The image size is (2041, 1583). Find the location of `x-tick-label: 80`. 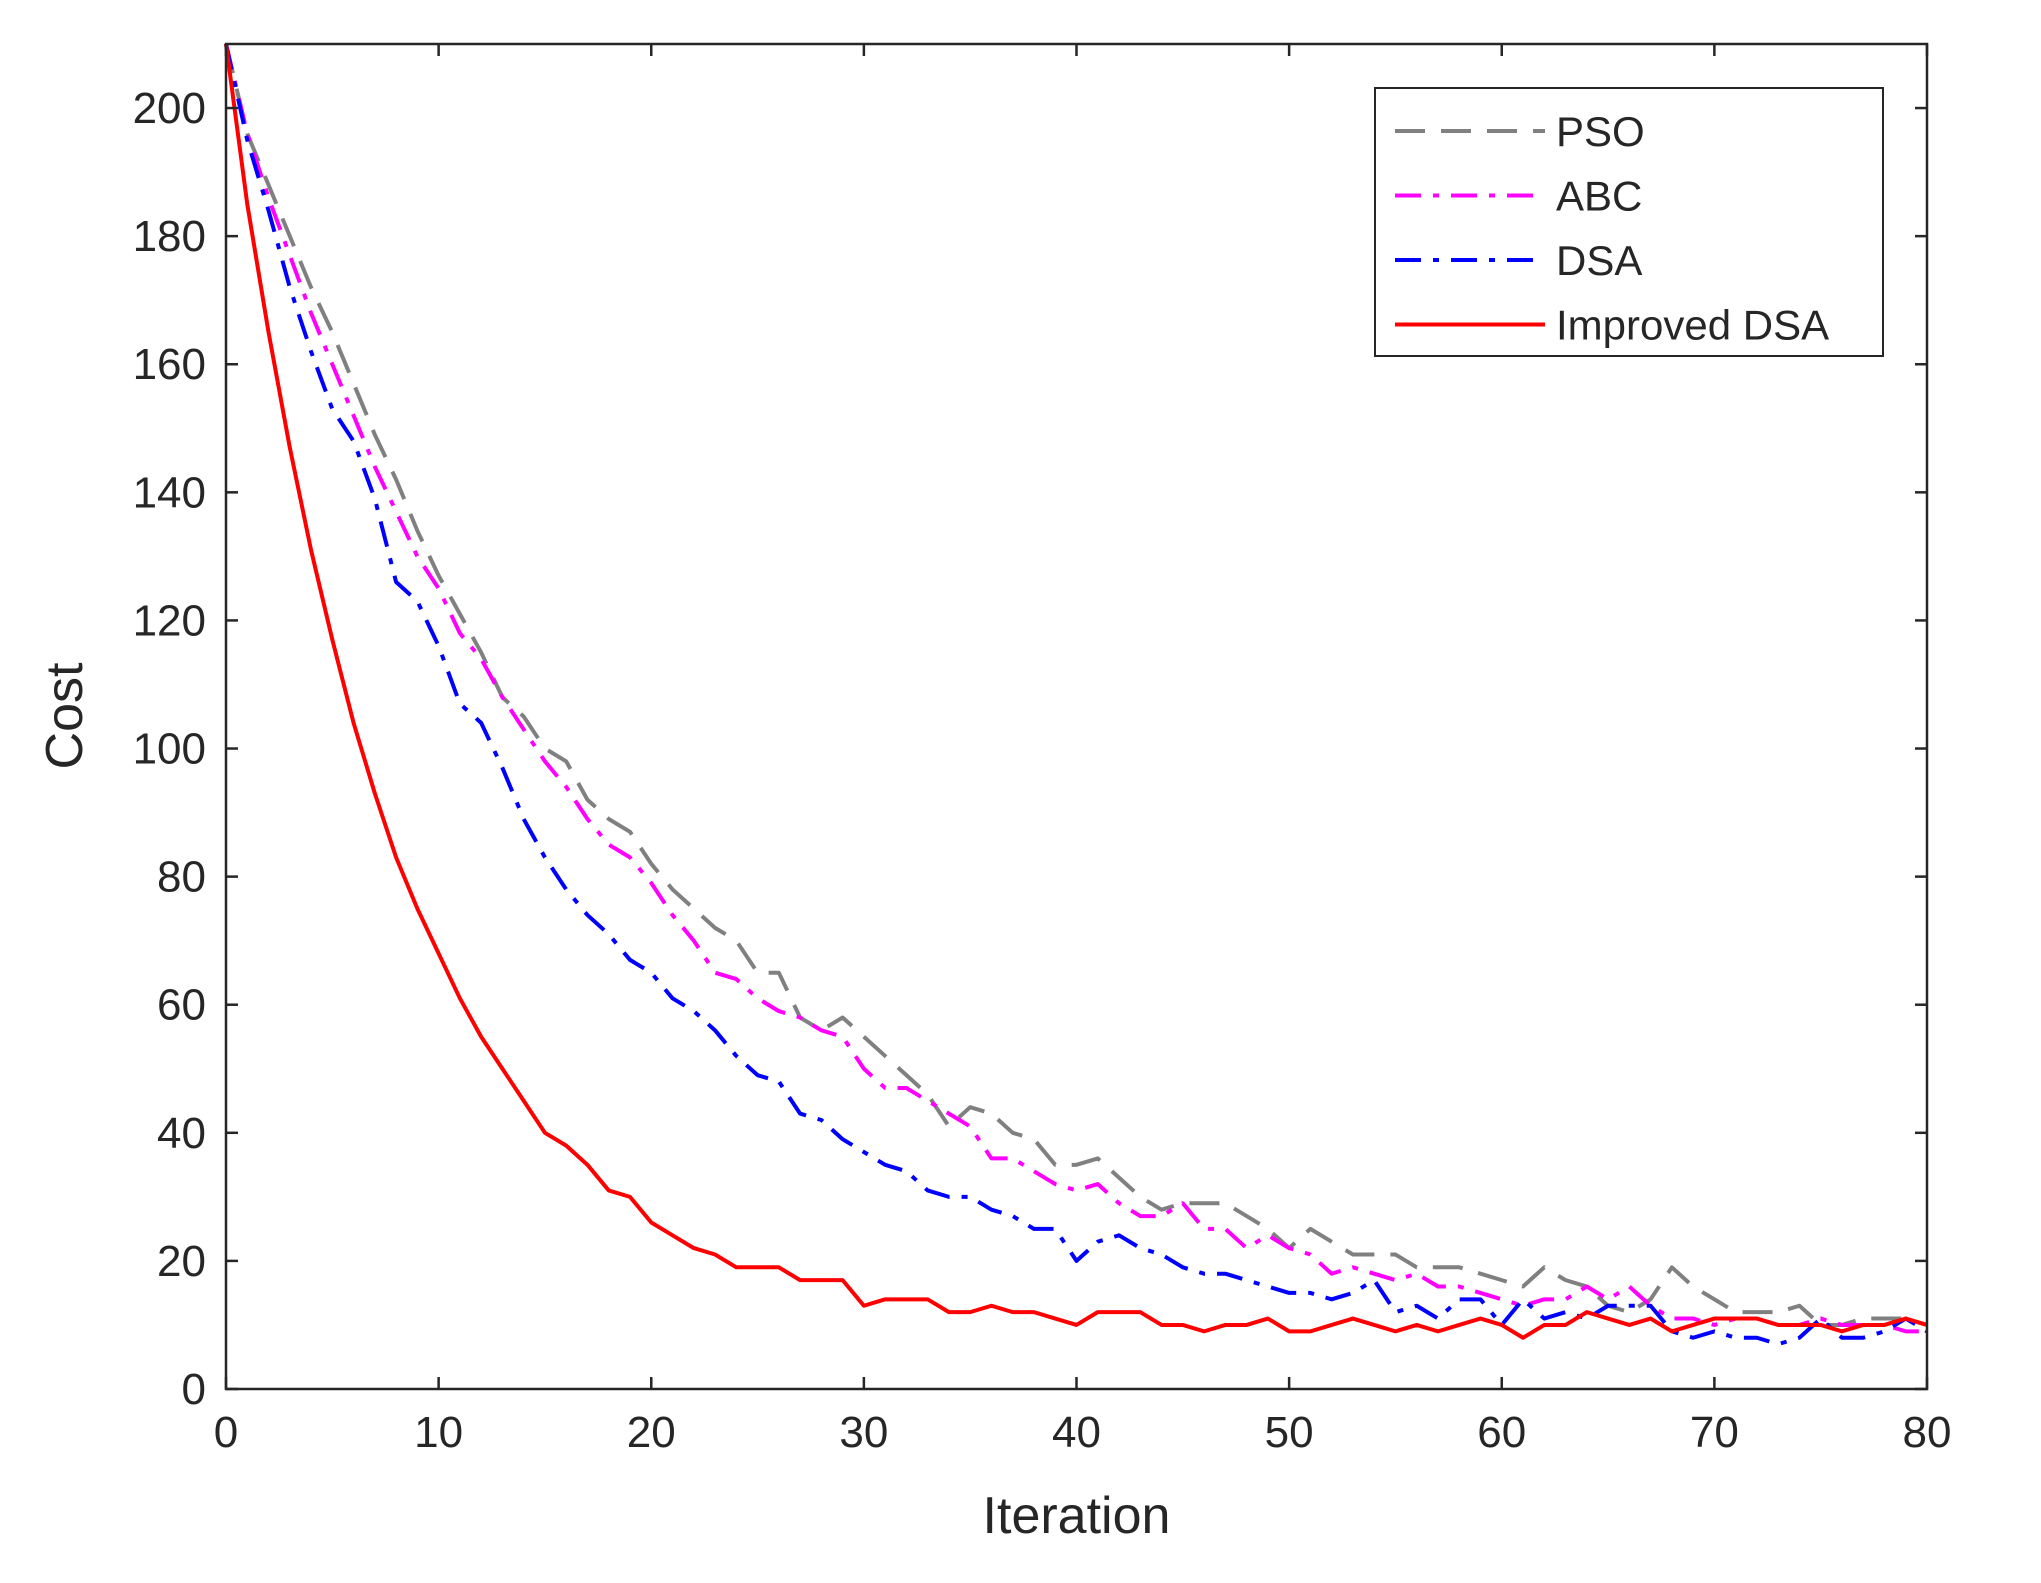

x-tick-label: 80 is located at coordinates (1927, 1432).